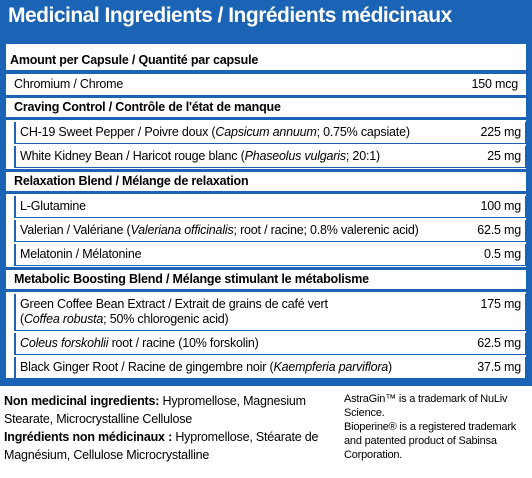  What do you see at coordinates (502, 254) in the screenshot?
I see `amount: 0.5 mg` at bounding box center [502, 254].